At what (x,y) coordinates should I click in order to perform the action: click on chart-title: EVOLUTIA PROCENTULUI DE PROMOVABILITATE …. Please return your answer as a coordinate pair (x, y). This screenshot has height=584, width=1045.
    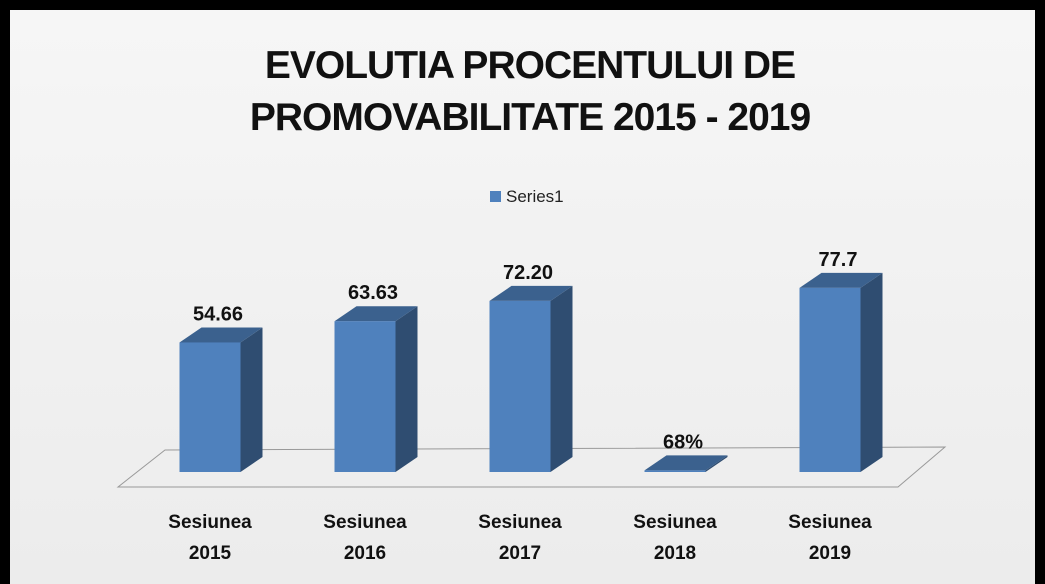
    Looking at the image, I should click on (530, 91).